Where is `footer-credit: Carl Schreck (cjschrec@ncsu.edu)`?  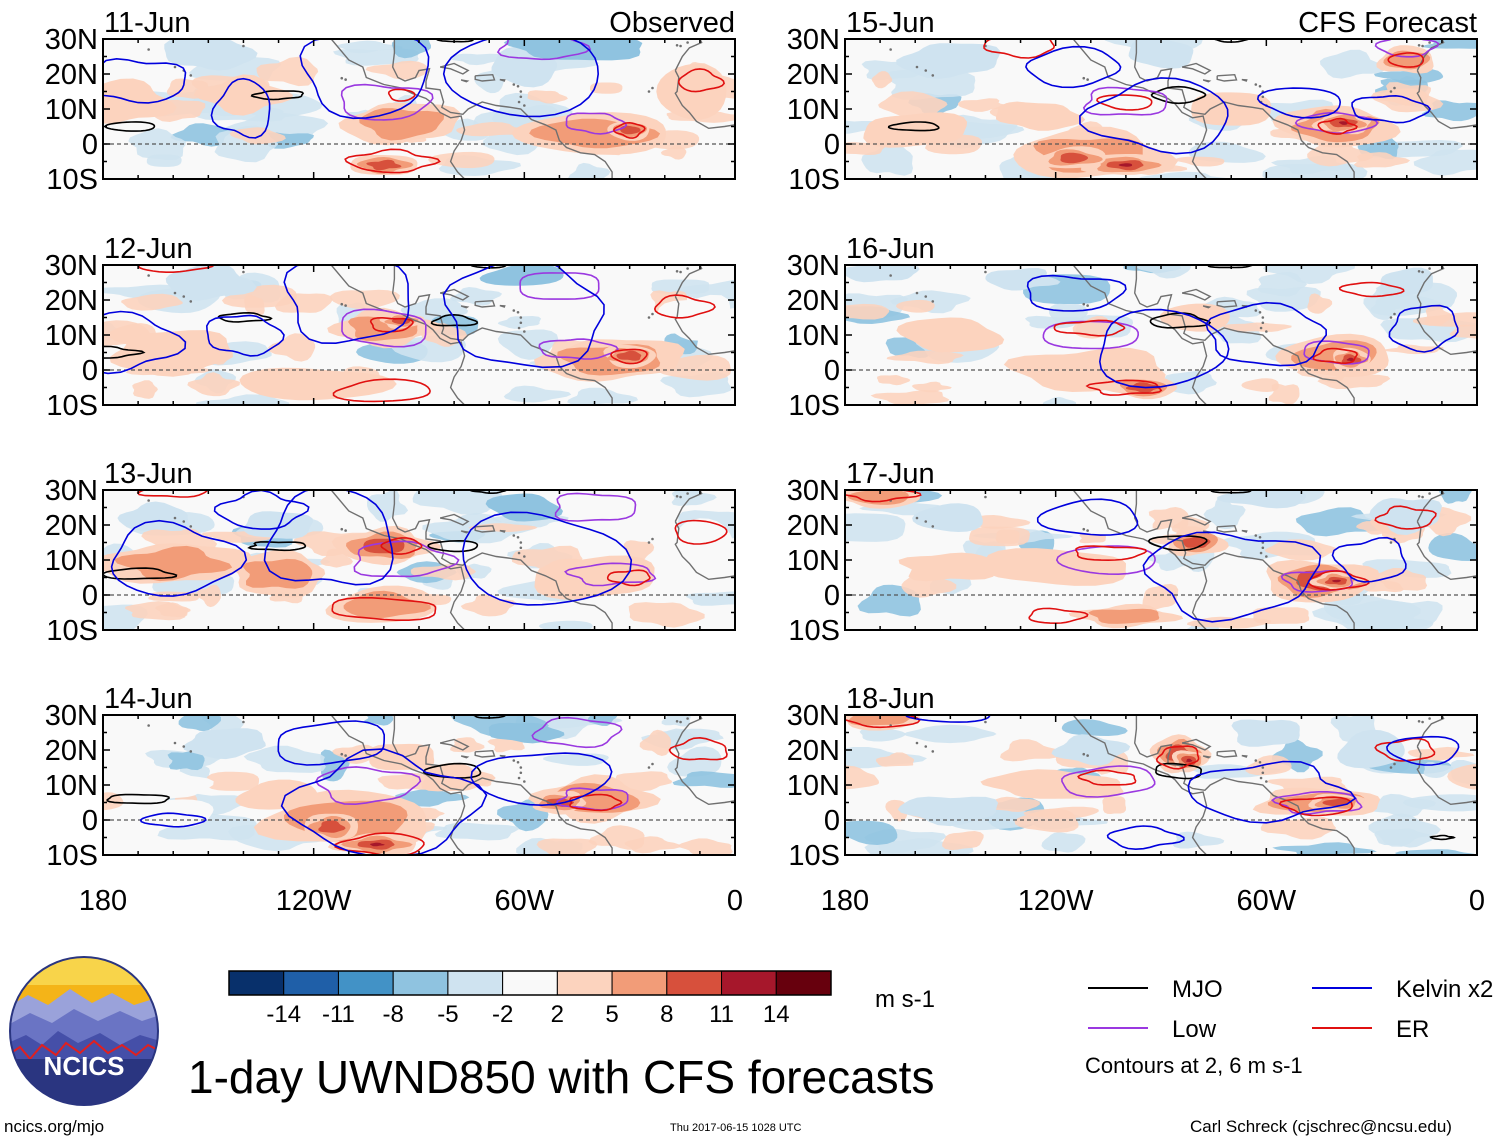
footer-credit: Carl Schreck (cjschrec@ncsu.edu) is located at coordinates (1321, 1126).